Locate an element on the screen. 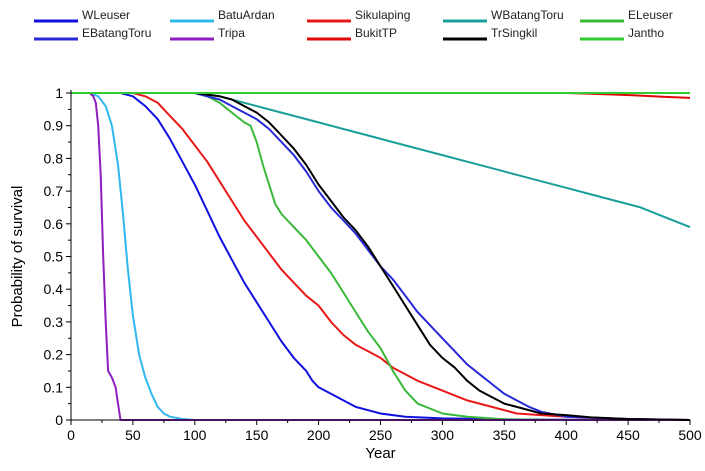 The image size is (705, 471). legend-label: TrSingkil is located at coordinates (514, 33).